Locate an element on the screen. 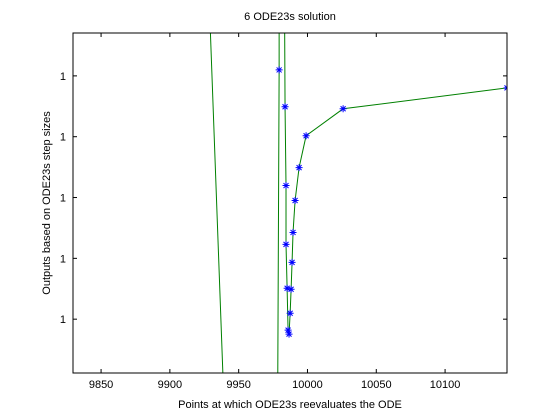 Image resolution: width=560 pixels, height=420 pixels. x-tick-label: 9850 is located at coordinates (101, 385).